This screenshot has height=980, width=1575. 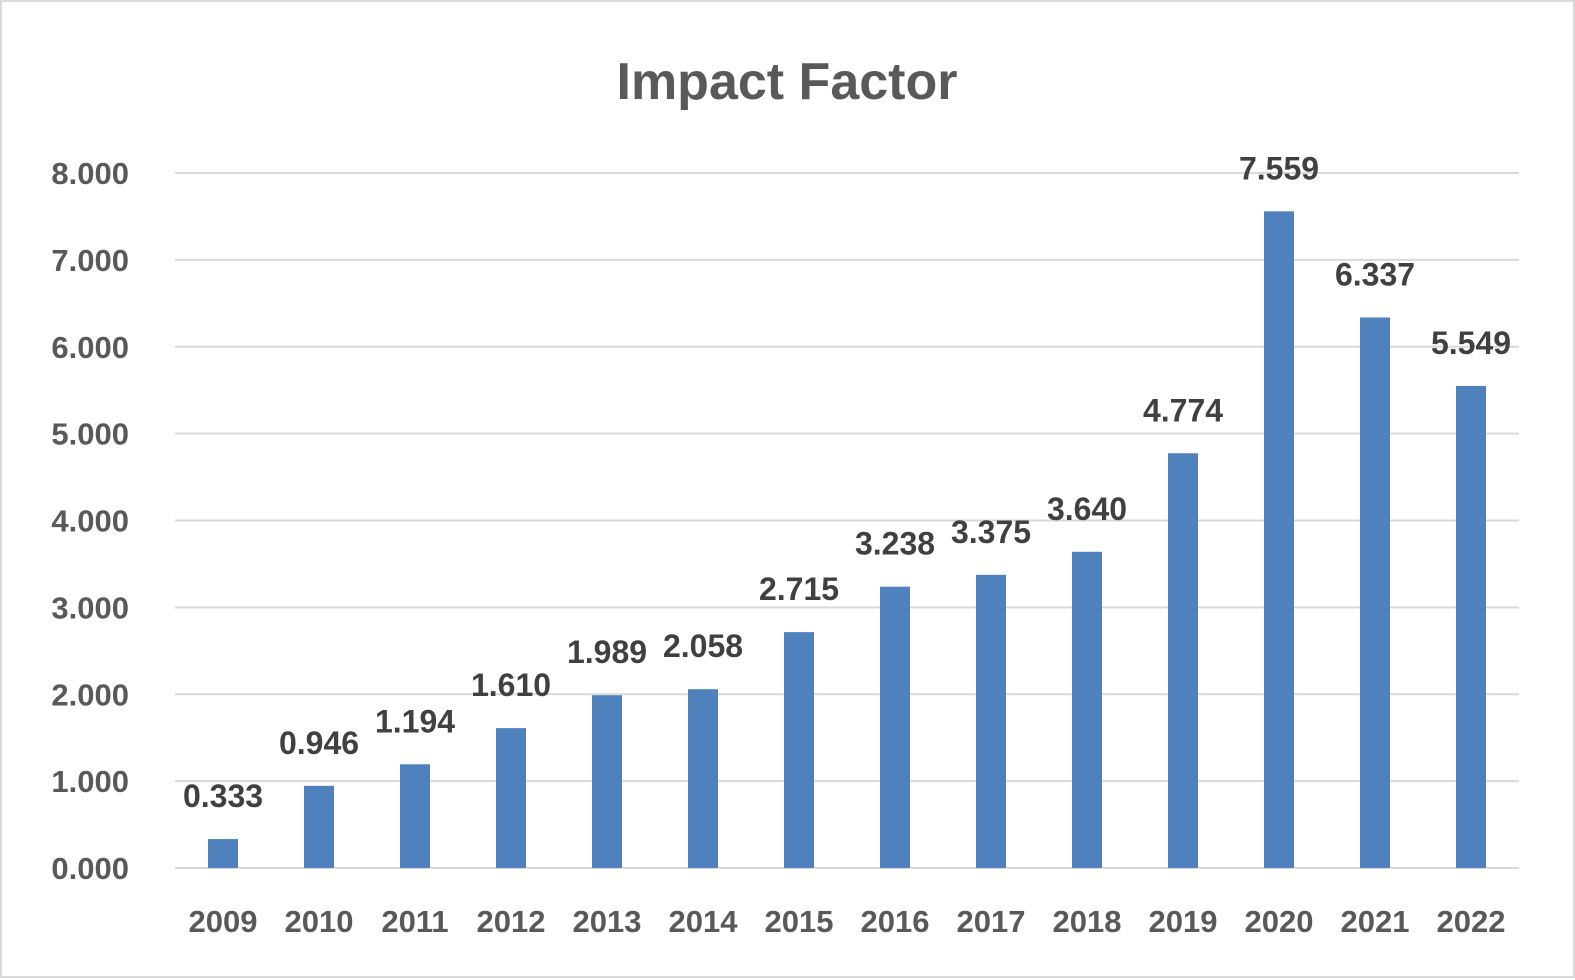 I want to click on x-tick-label: 2019, so click(x=1183, y=921).